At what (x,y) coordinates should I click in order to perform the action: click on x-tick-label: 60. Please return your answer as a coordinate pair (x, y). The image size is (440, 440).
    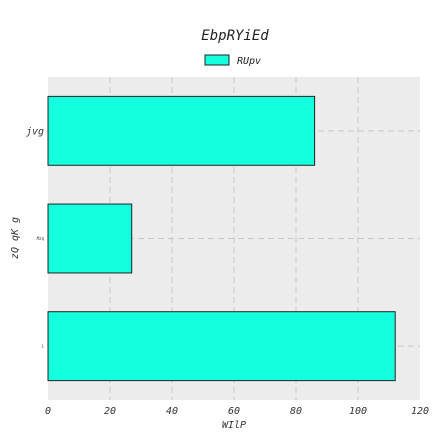
    Looking at the image, I should click on (234, 411).